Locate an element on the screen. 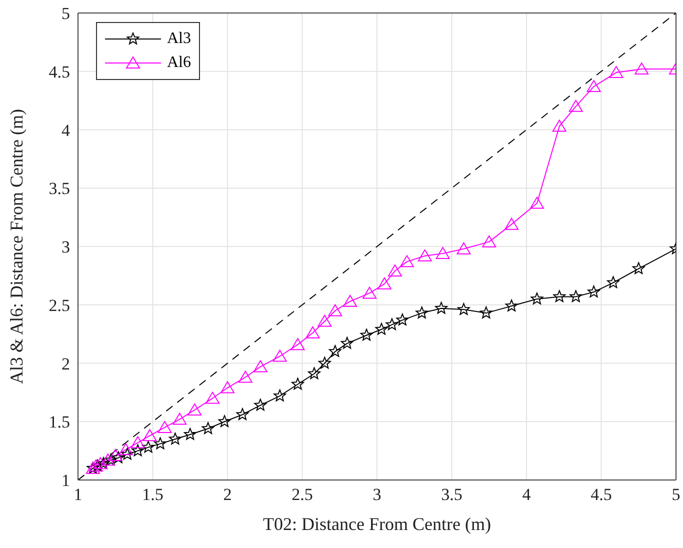 This screenshot has width=683, height=548. x-tick-label: 2.5 is located at coordinates (302, 494).